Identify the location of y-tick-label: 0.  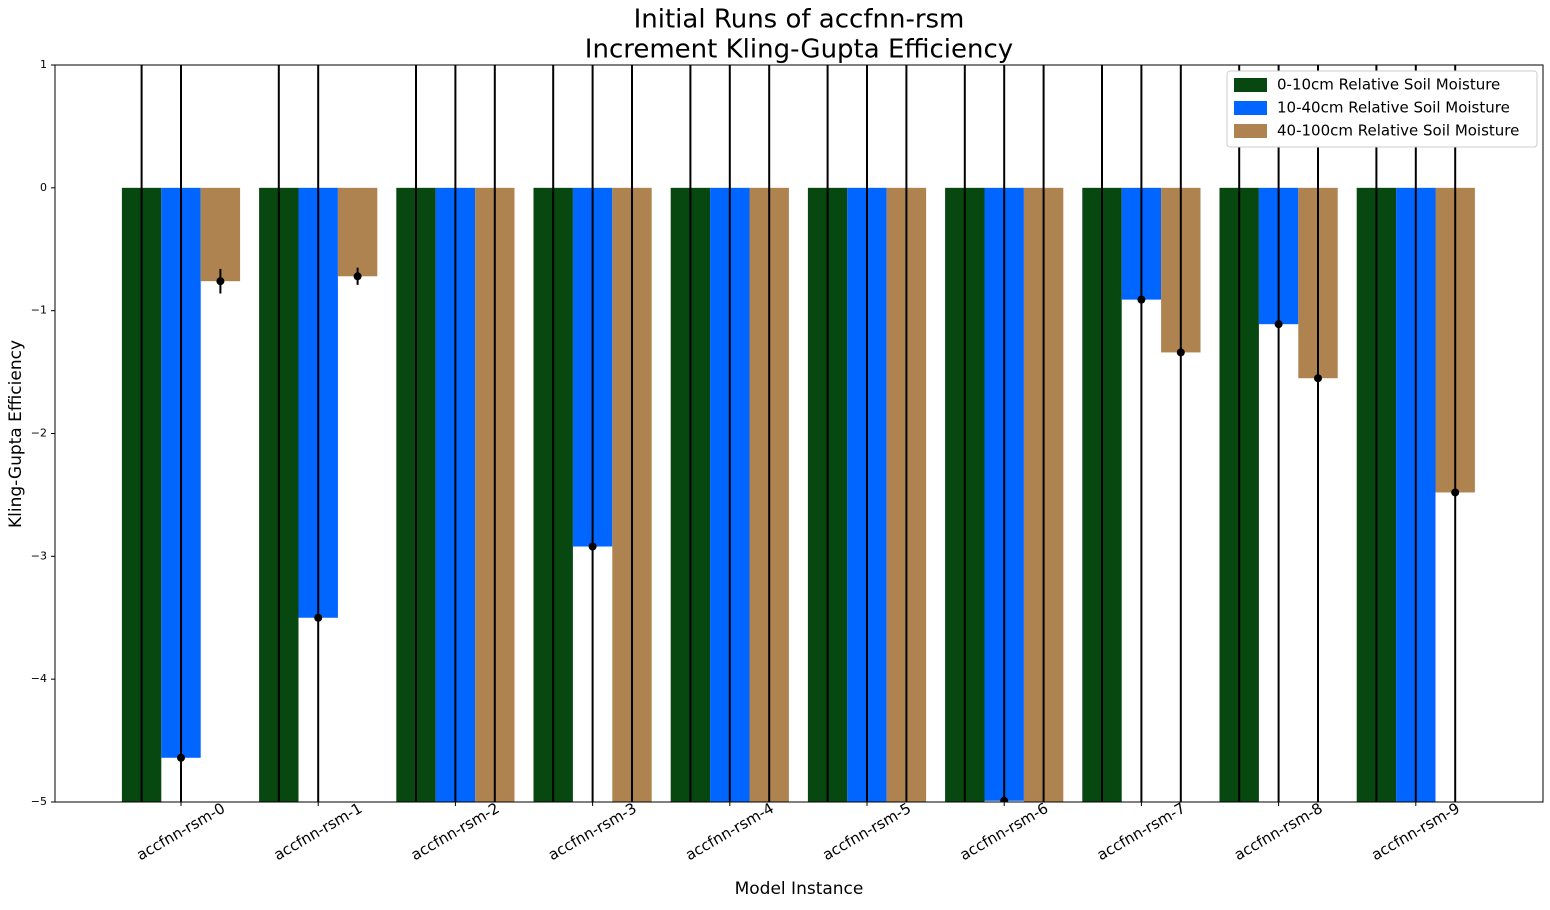
(43, 187).